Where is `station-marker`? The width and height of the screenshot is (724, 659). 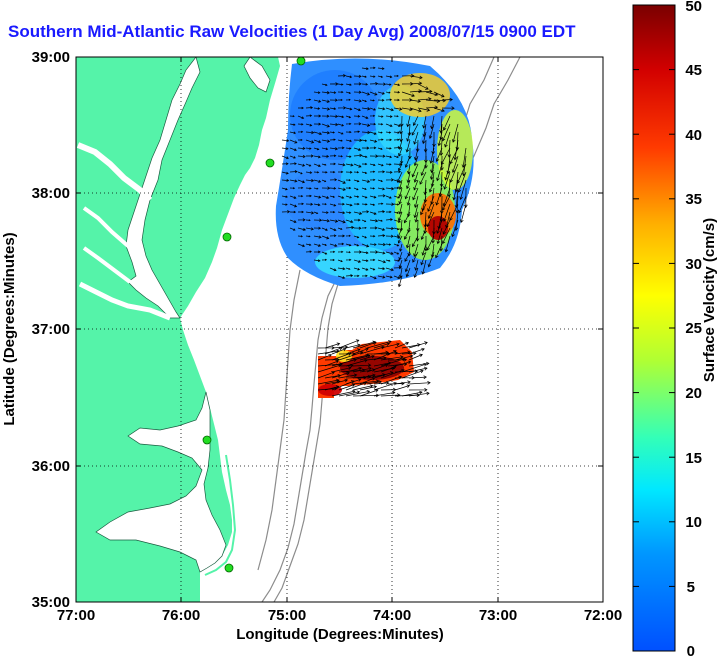 station-marker is located at coordinates (301, 61).